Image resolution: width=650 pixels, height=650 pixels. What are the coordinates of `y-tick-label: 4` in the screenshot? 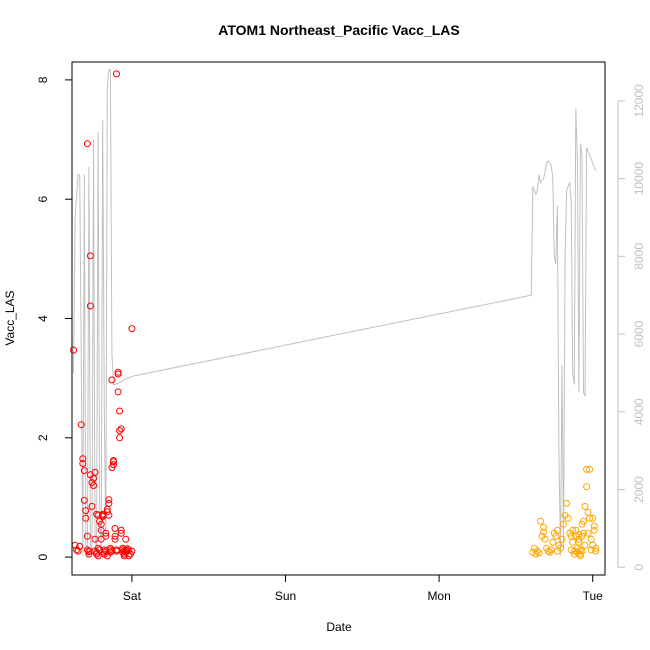 It's located at (43, 318).